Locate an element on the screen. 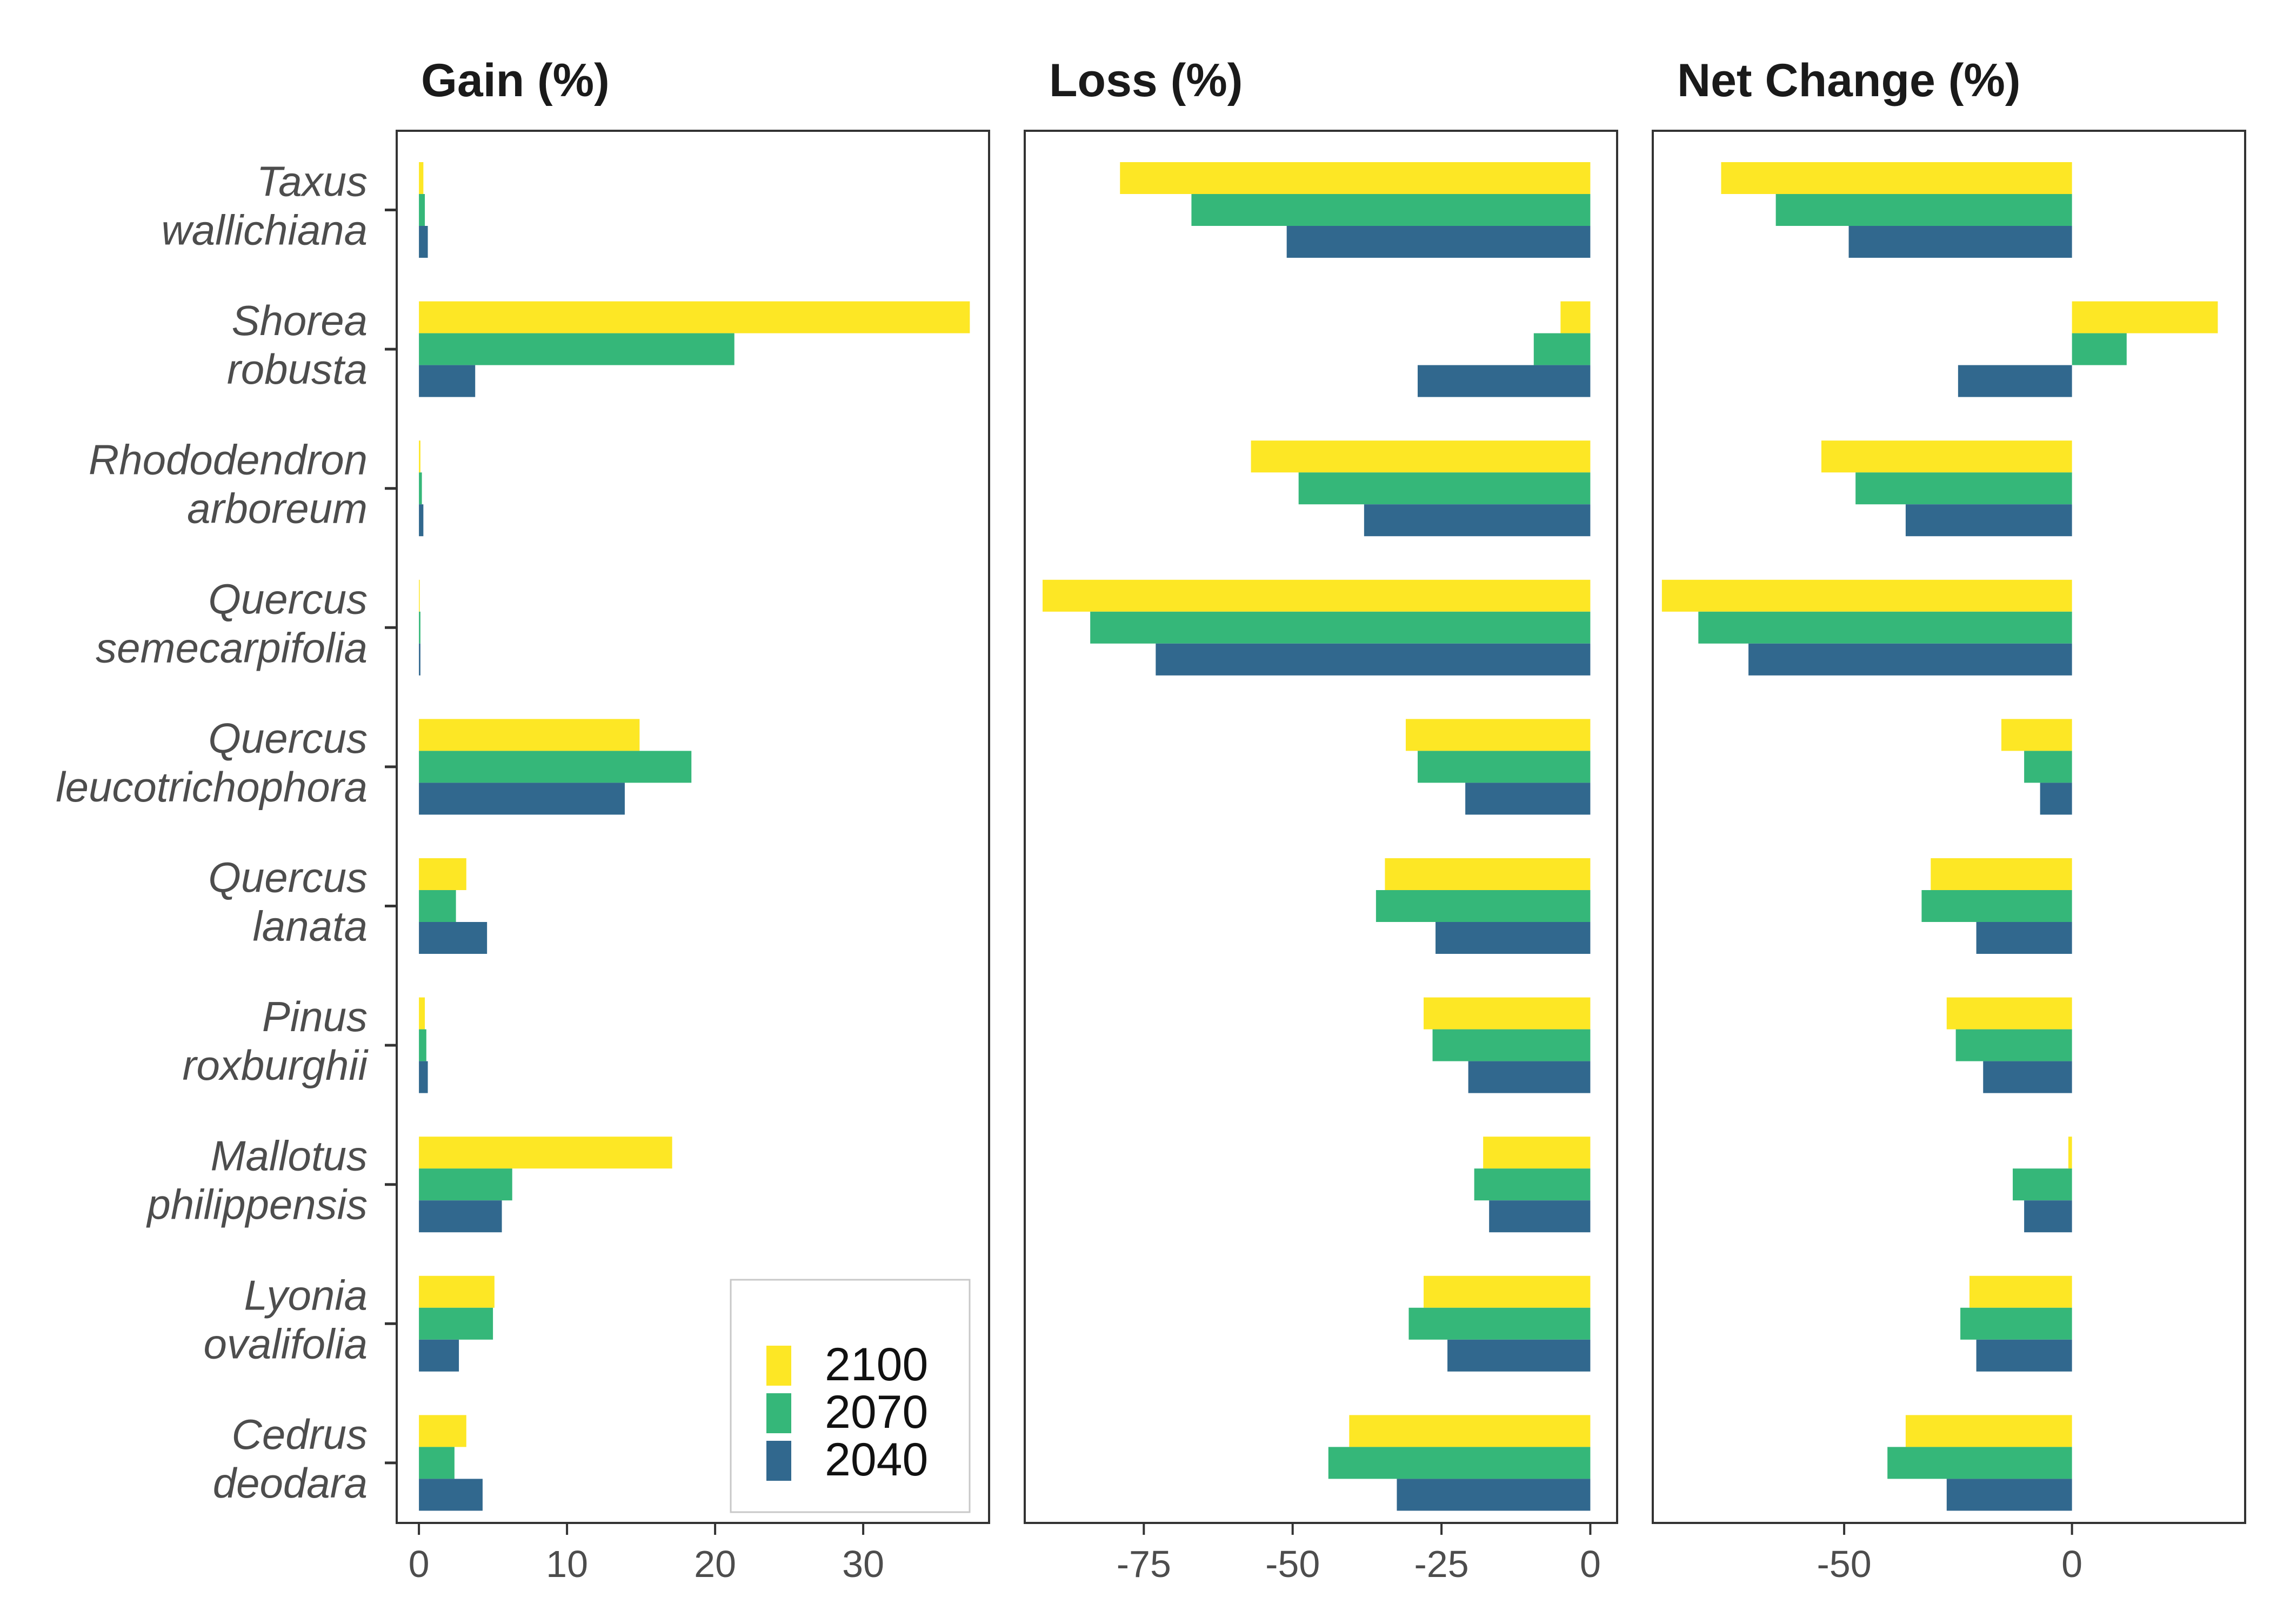 This screenshot has height=1624, width=2270. panel-title-2: Loss (%) is located at coordinates (1146, 81).